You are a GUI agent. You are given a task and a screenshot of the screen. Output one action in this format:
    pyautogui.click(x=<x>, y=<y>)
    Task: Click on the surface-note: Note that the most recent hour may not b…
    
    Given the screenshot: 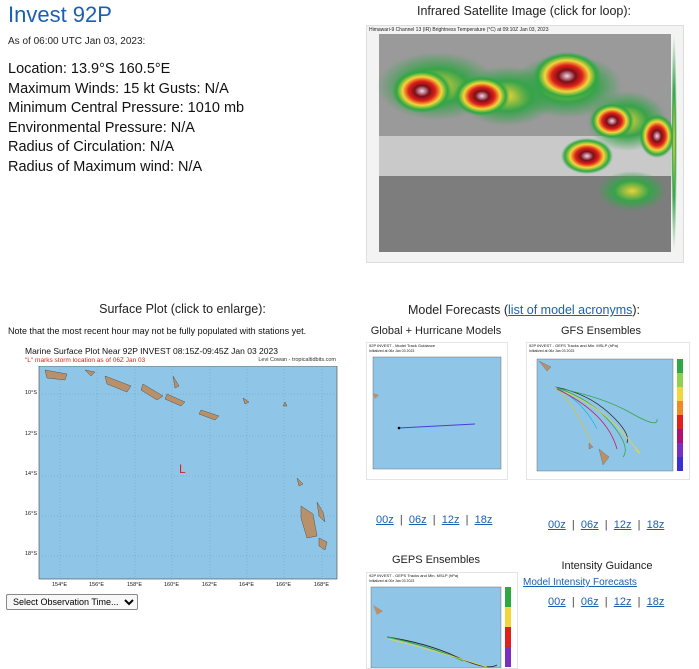 What is the action you would take?
    pyautogui.click(x=157, y=331)
    